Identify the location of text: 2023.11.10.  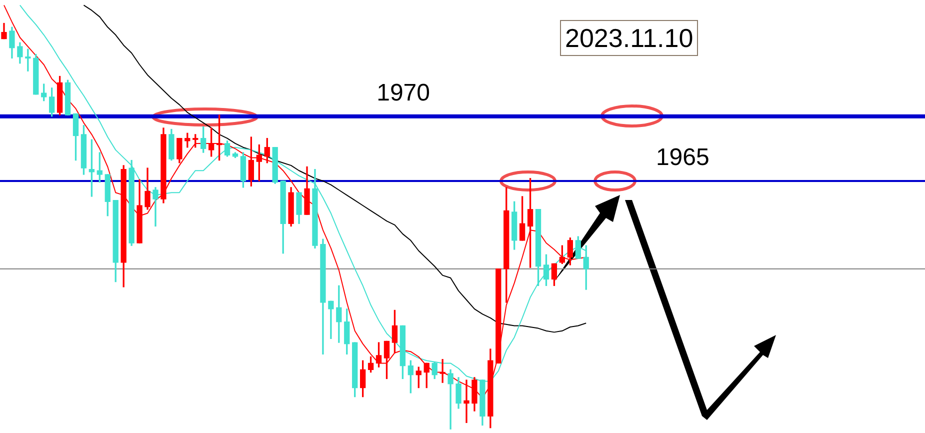
(629, 38).